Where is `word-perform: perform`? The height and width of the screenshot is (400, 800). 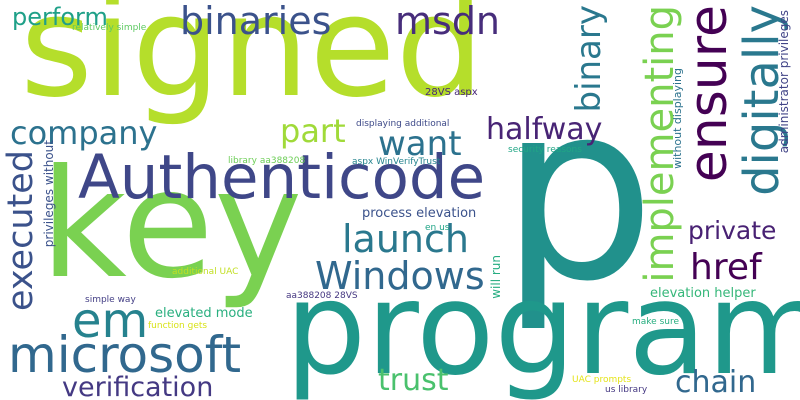 word-perform: perform is located at coordinates (60, 17).